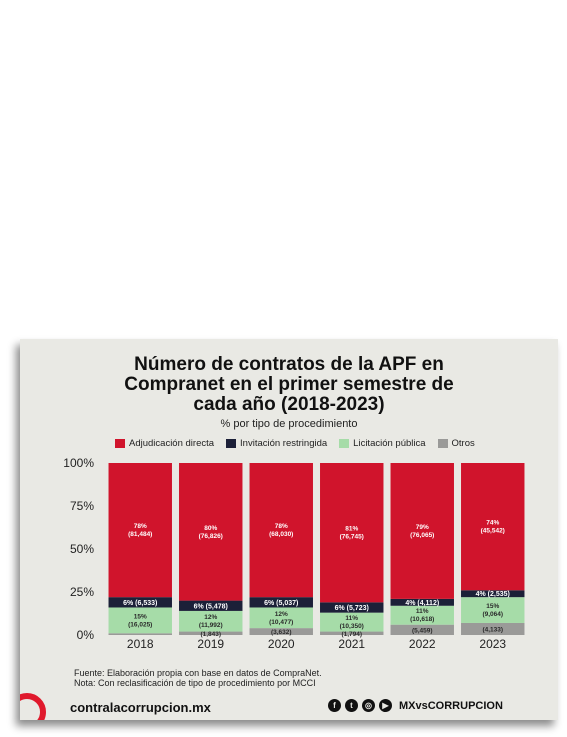 This screenshot has height=737, width=567. I want to click on data-label-count: (5,459), so click(422, 630).